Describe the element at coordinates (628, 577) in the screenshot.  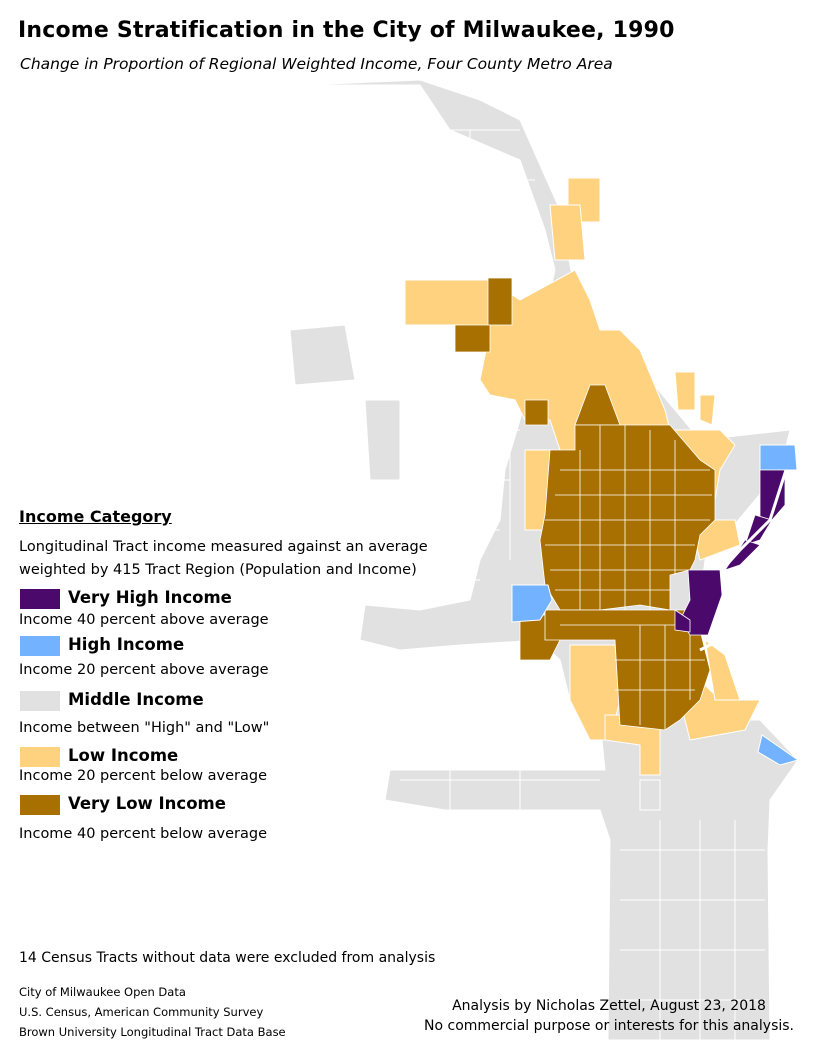
I see `very-low-tract-lines` at that location.